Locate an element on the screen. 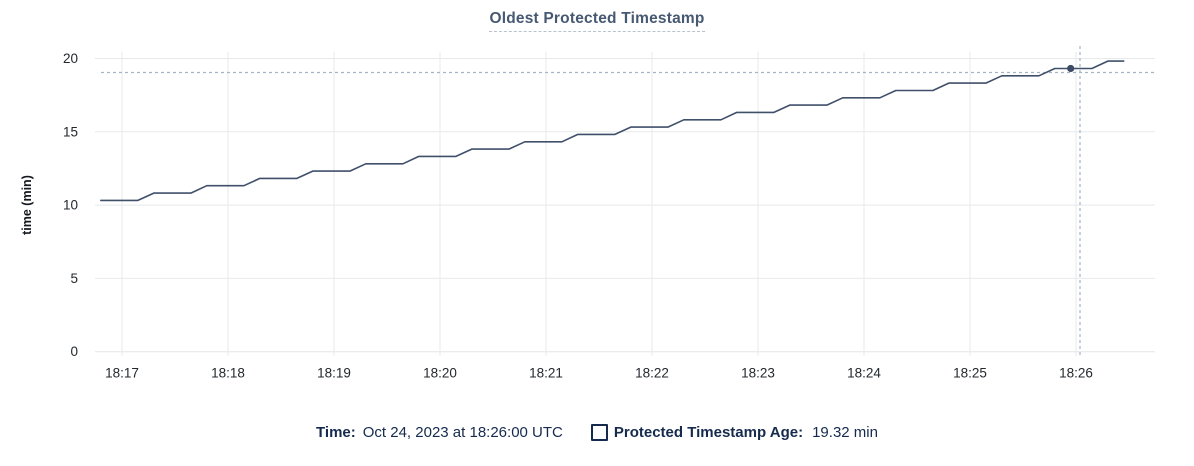  x-tick-label: 18:23 is located at coordinates (758, 373).